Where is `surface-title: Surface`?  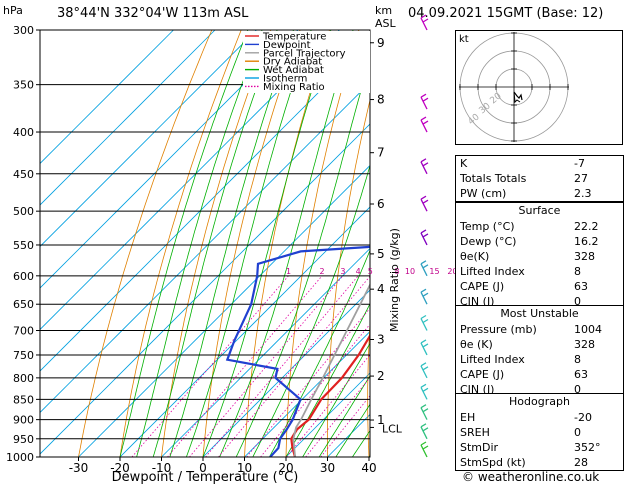
surface-title: Surface is located at coordinates (539, 210).